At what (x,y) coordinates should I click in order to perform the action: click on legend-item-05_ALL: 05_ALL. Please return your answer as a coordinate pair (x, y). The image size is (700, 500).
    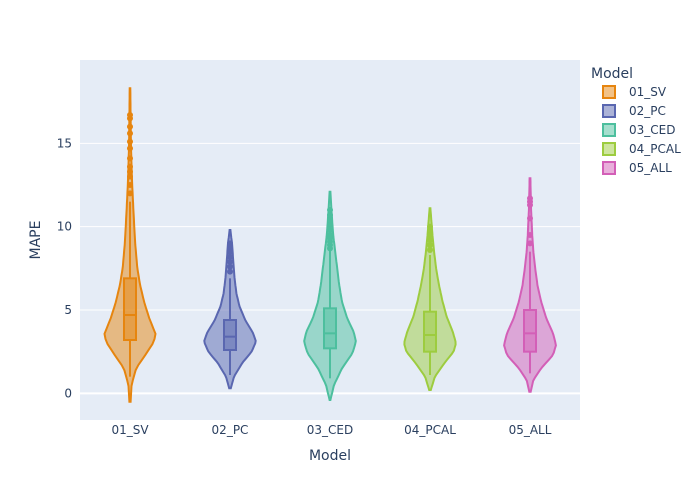
    Looking at the image, I should click on (637, 168).